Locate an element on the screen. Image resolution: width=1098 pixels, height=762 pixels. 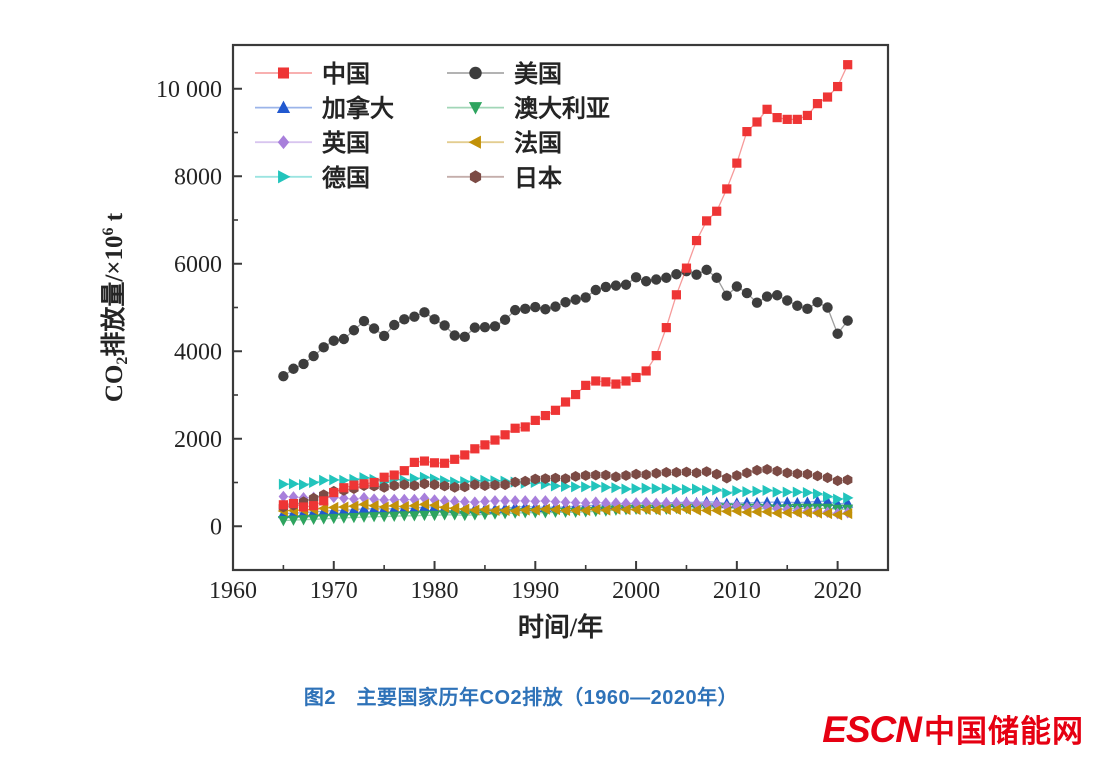
figure-caption: 图2 主要国家历年CO2排放（1960—2020年） is located at coordinates (521, 698).